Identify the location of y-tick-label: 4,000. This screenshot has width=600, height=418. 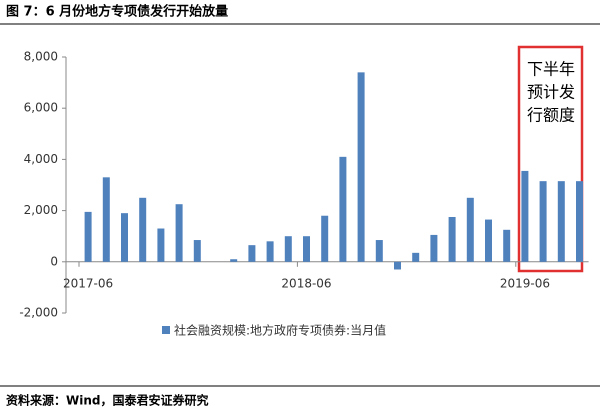
(41, 159).